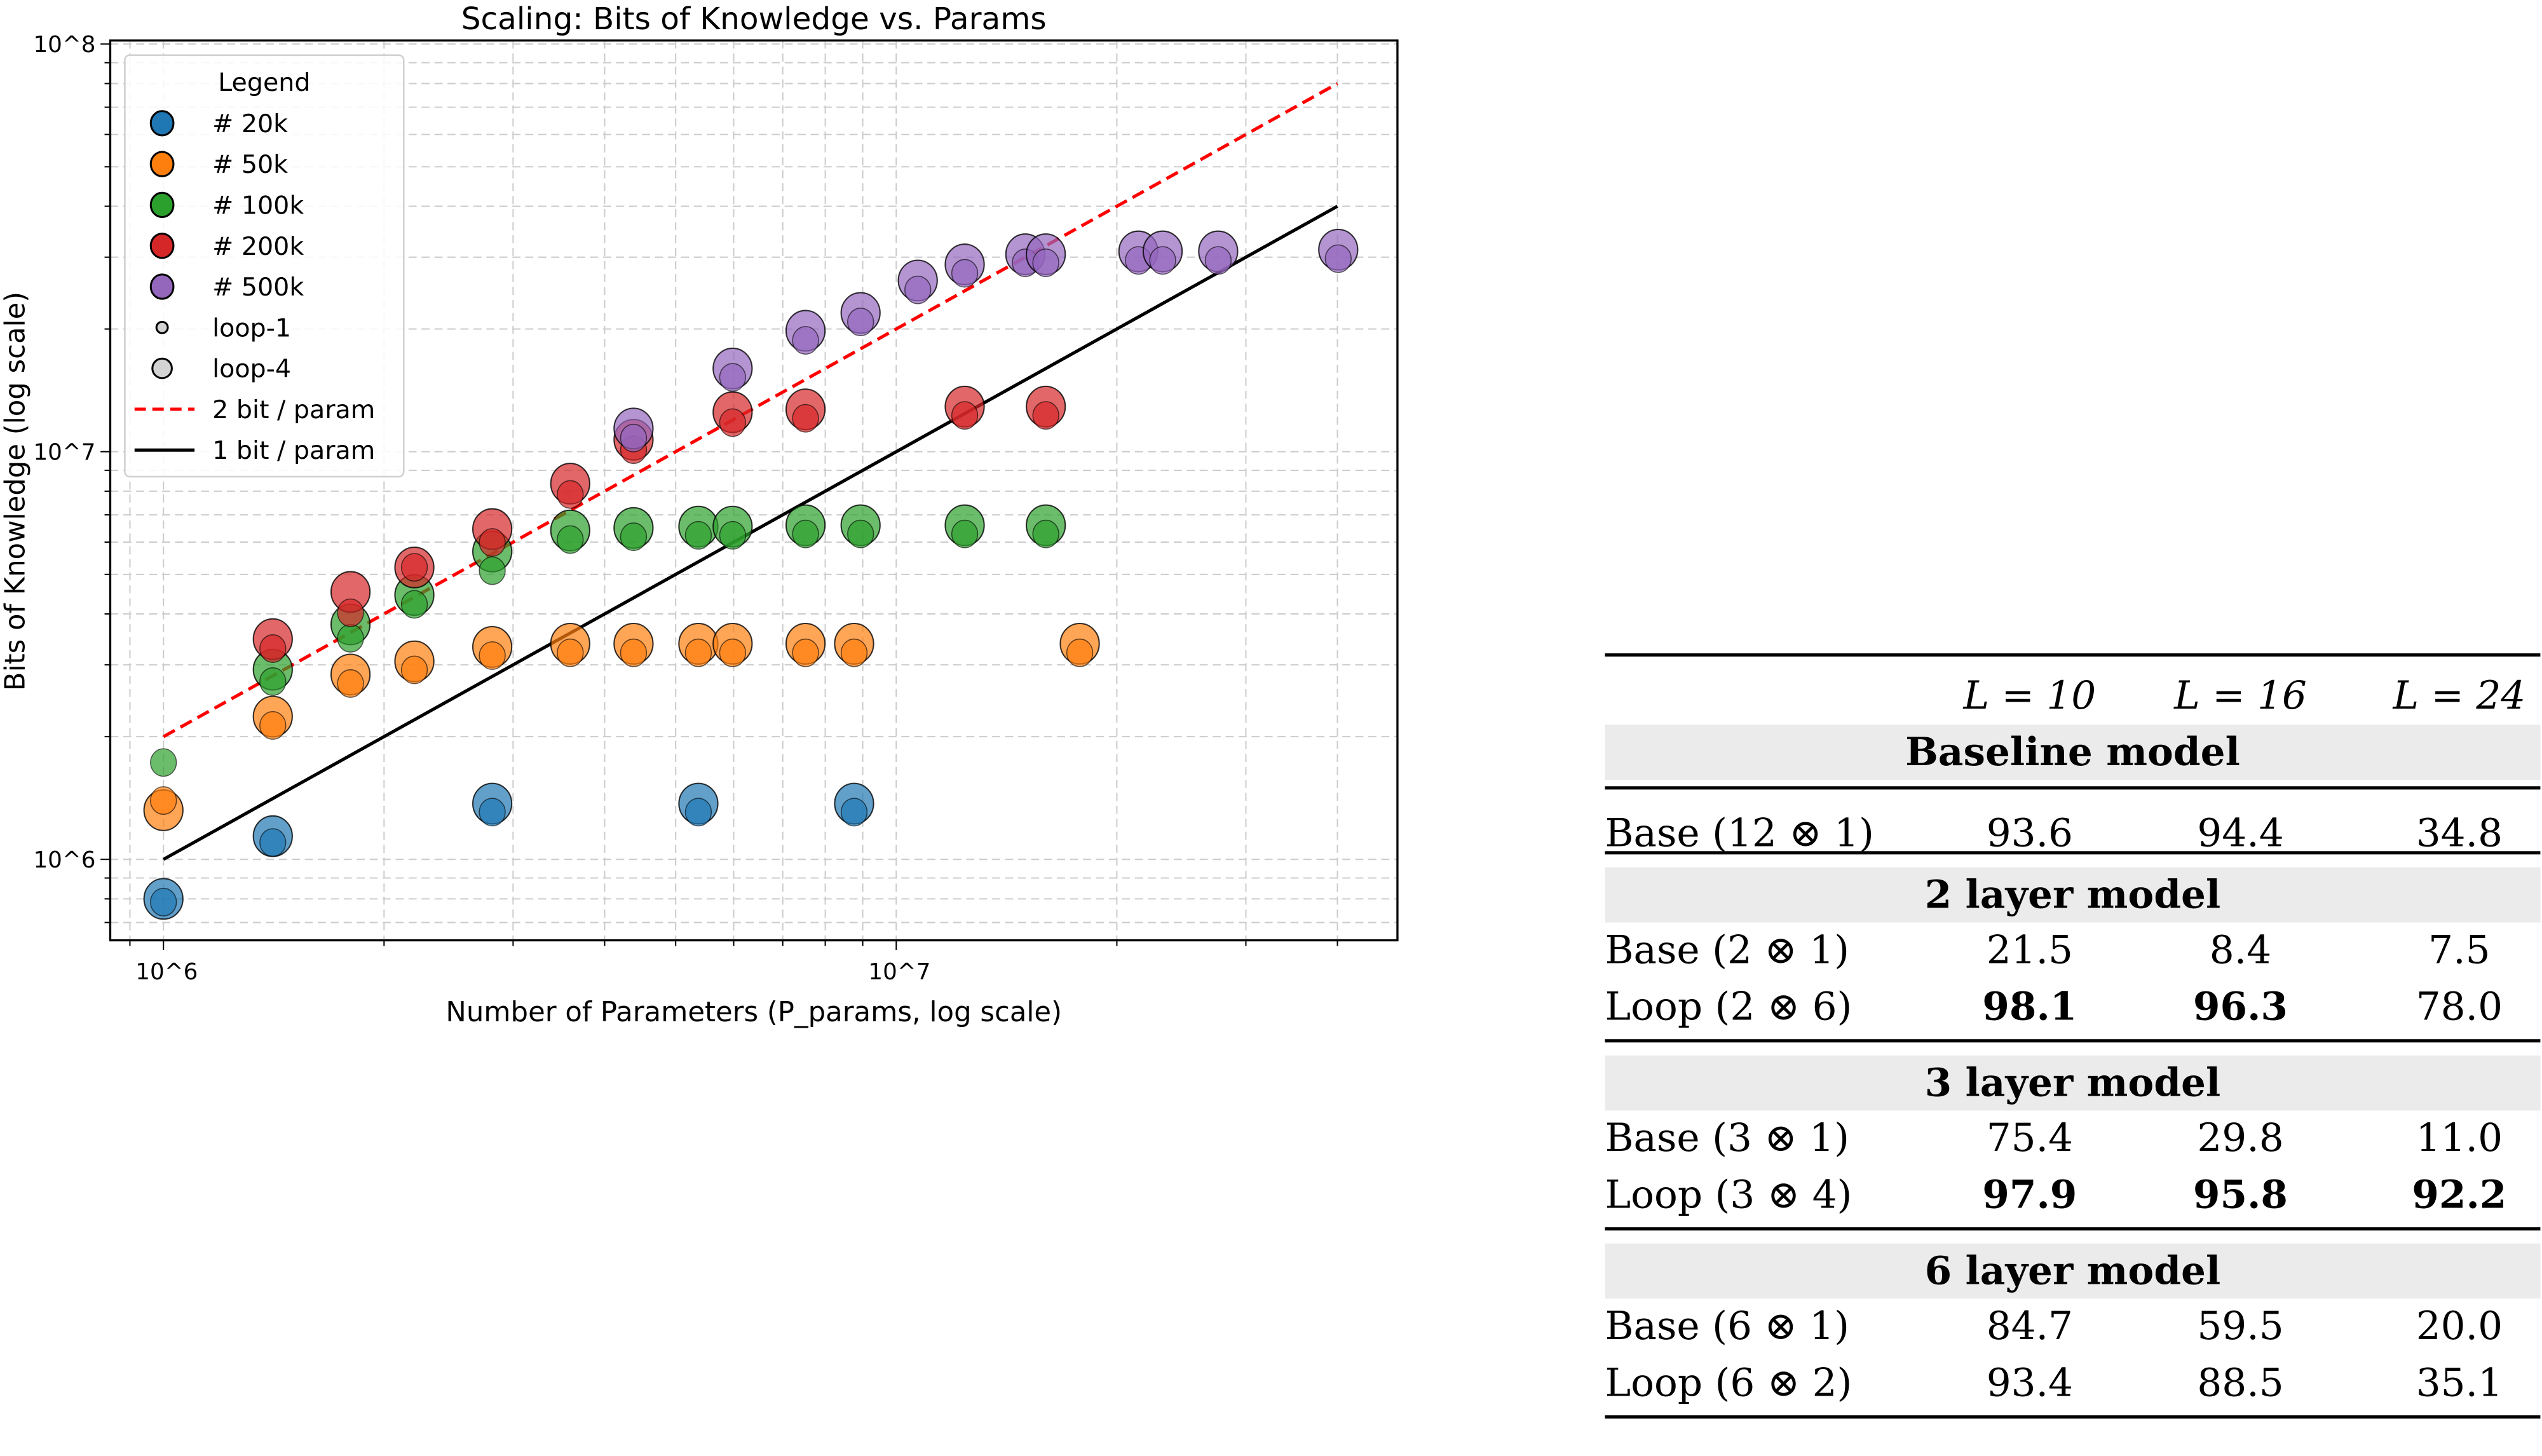 Image resolution: width=2542 pixels, height=1456 pixels. What do you see at coordinates (1727, 950) in the screenshot?
I see `row-label: Base (2 ⊗ 1)` at bounding box center [1727, 950].